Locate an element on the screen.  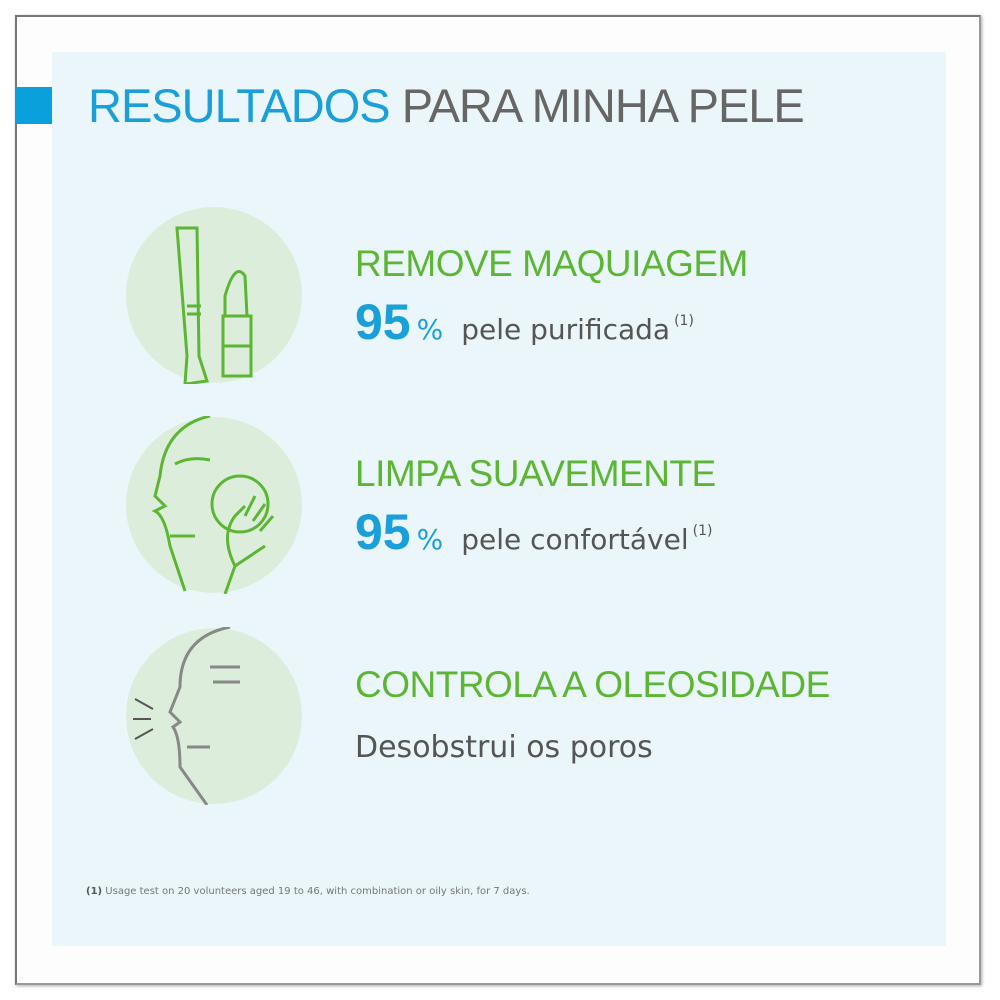
title-rest: PARA MINHA PELE is located at coordinates (603, 105).